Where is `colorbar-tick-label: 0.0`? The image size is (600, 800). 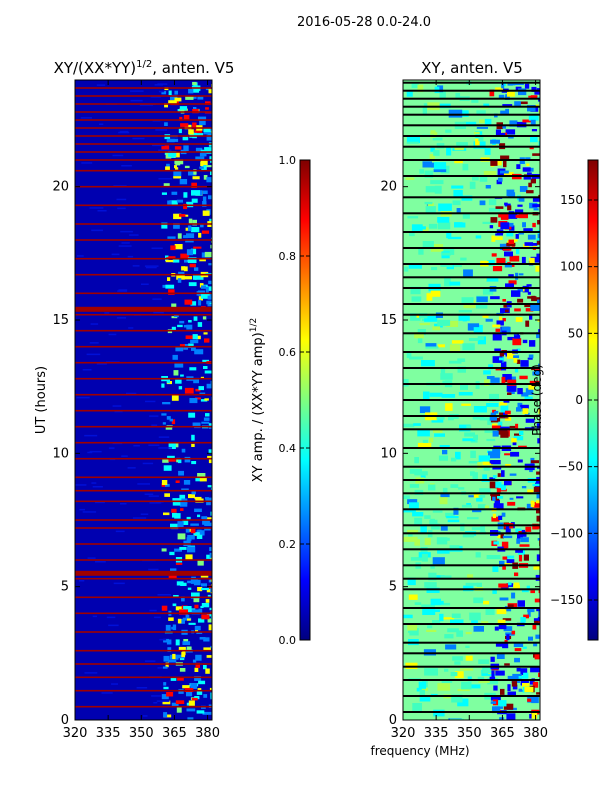 colorbar-tick-label: 0.0 is located at coordinates (288, 640).